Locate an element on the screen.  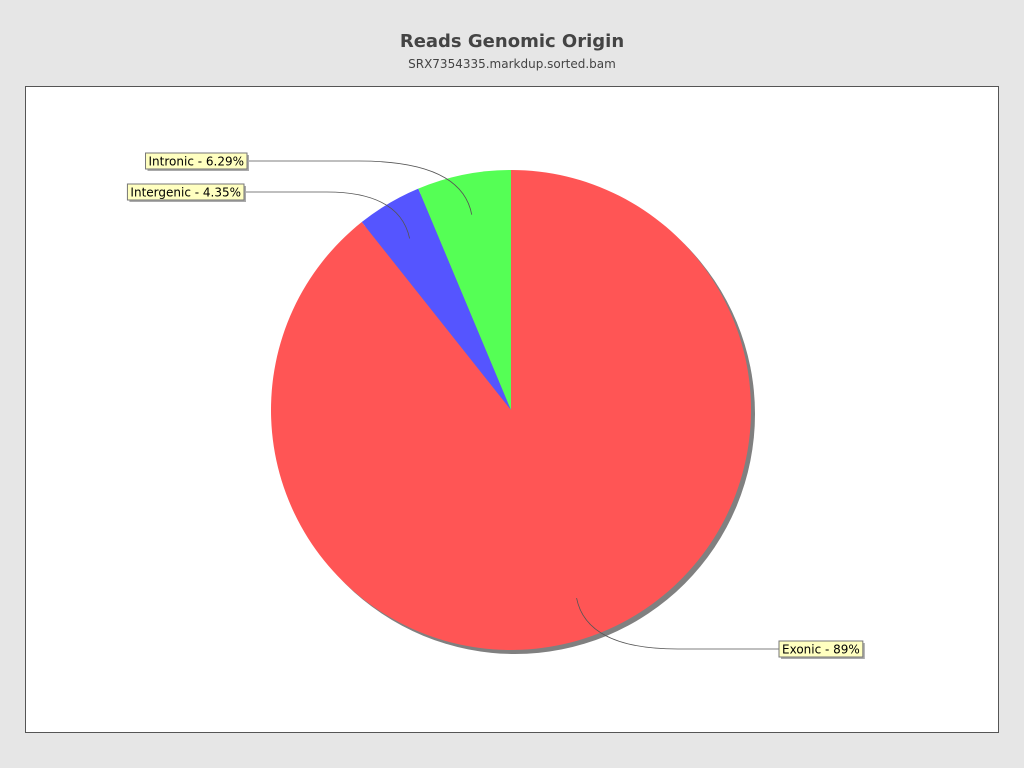
slice-label-exonic: Exonic - 89% is located at coordinates (821, 650).